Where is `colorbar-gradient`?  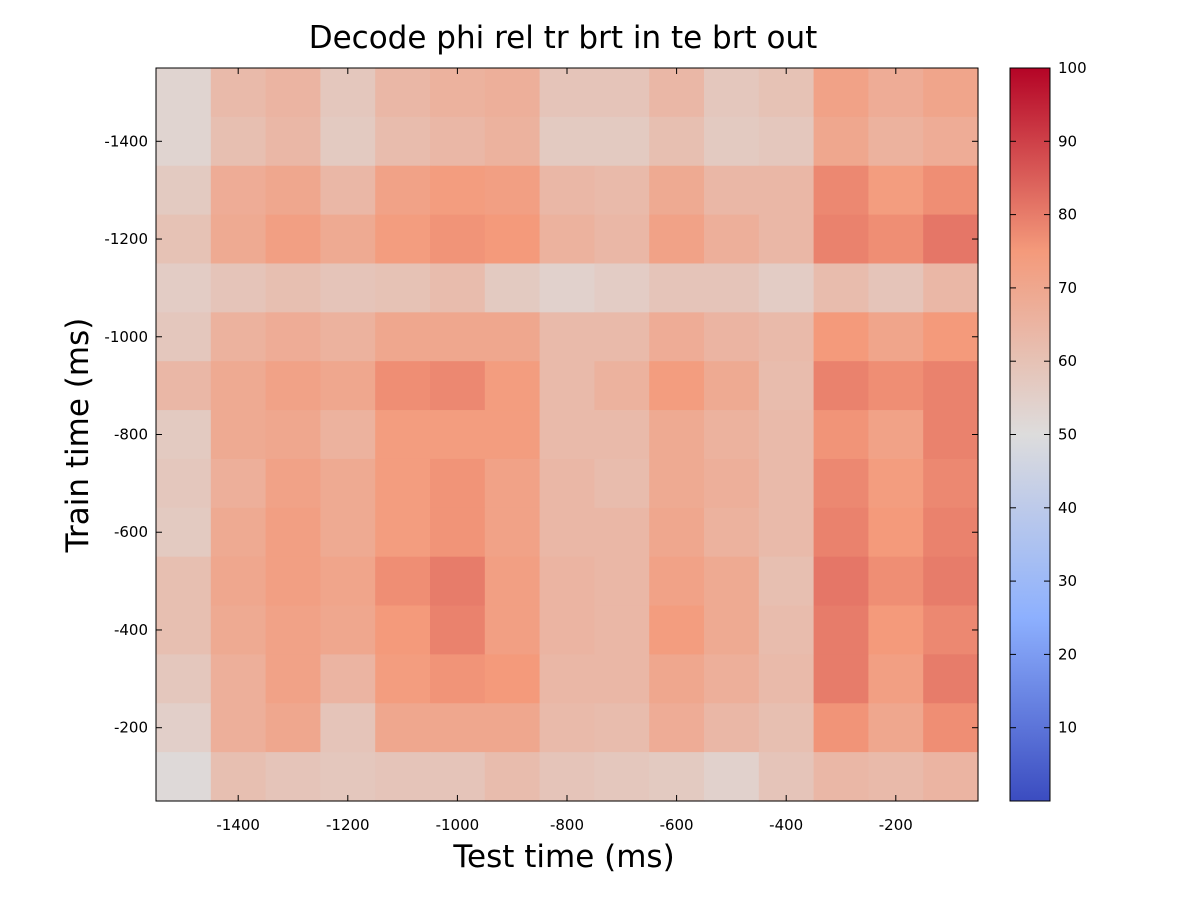
colorbar-gradient is located at coordinates (1030, 434).